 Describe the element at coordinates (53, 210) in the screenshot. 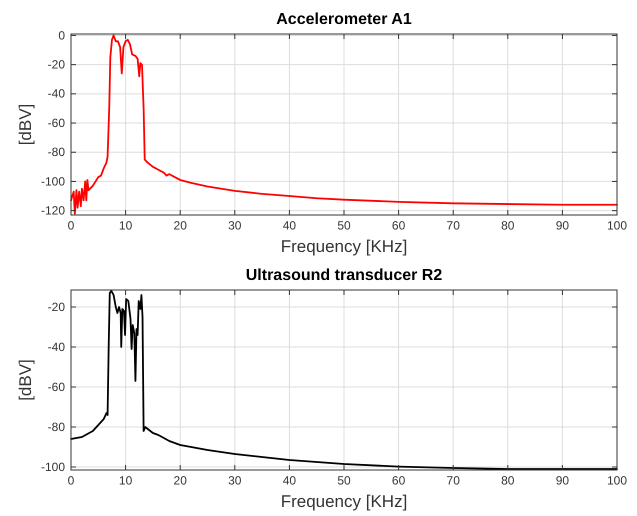

I see `y-tick-label: -120` at that location.